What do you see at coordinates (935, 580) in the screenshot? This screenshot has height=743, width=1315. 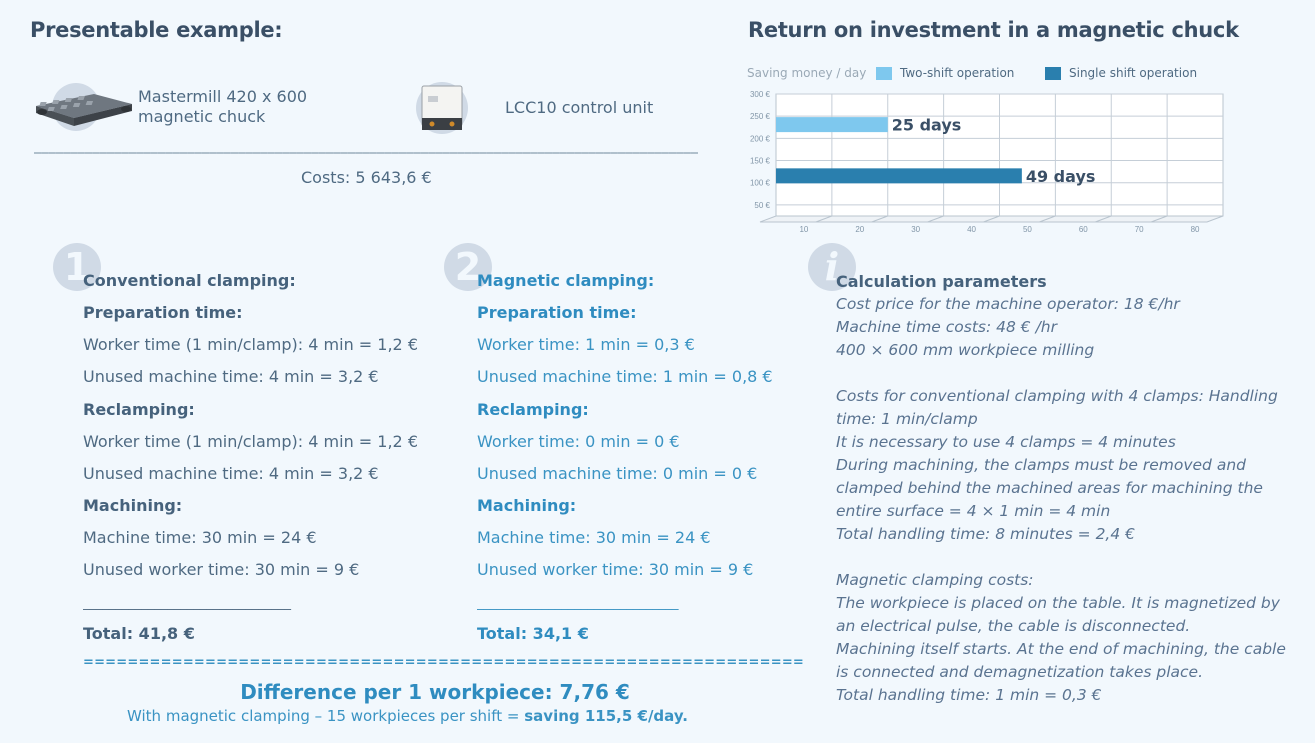 I see `params-line: Magnetic clamping costs:` at bounding box center [935, 580].